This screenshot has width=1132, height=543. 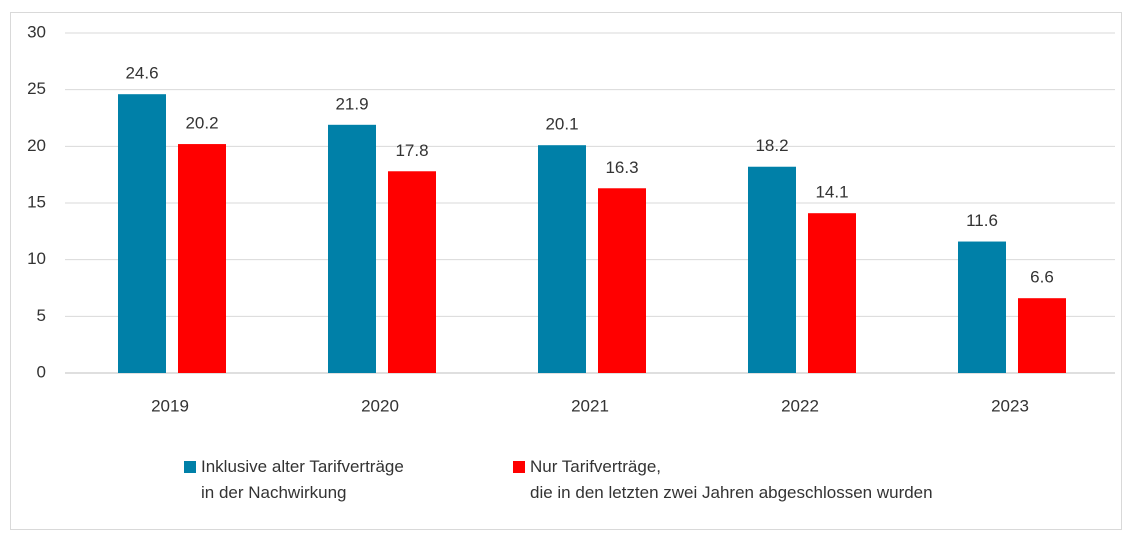 I want to click on x-tick-label: 2020, so click(x=380, y=405).